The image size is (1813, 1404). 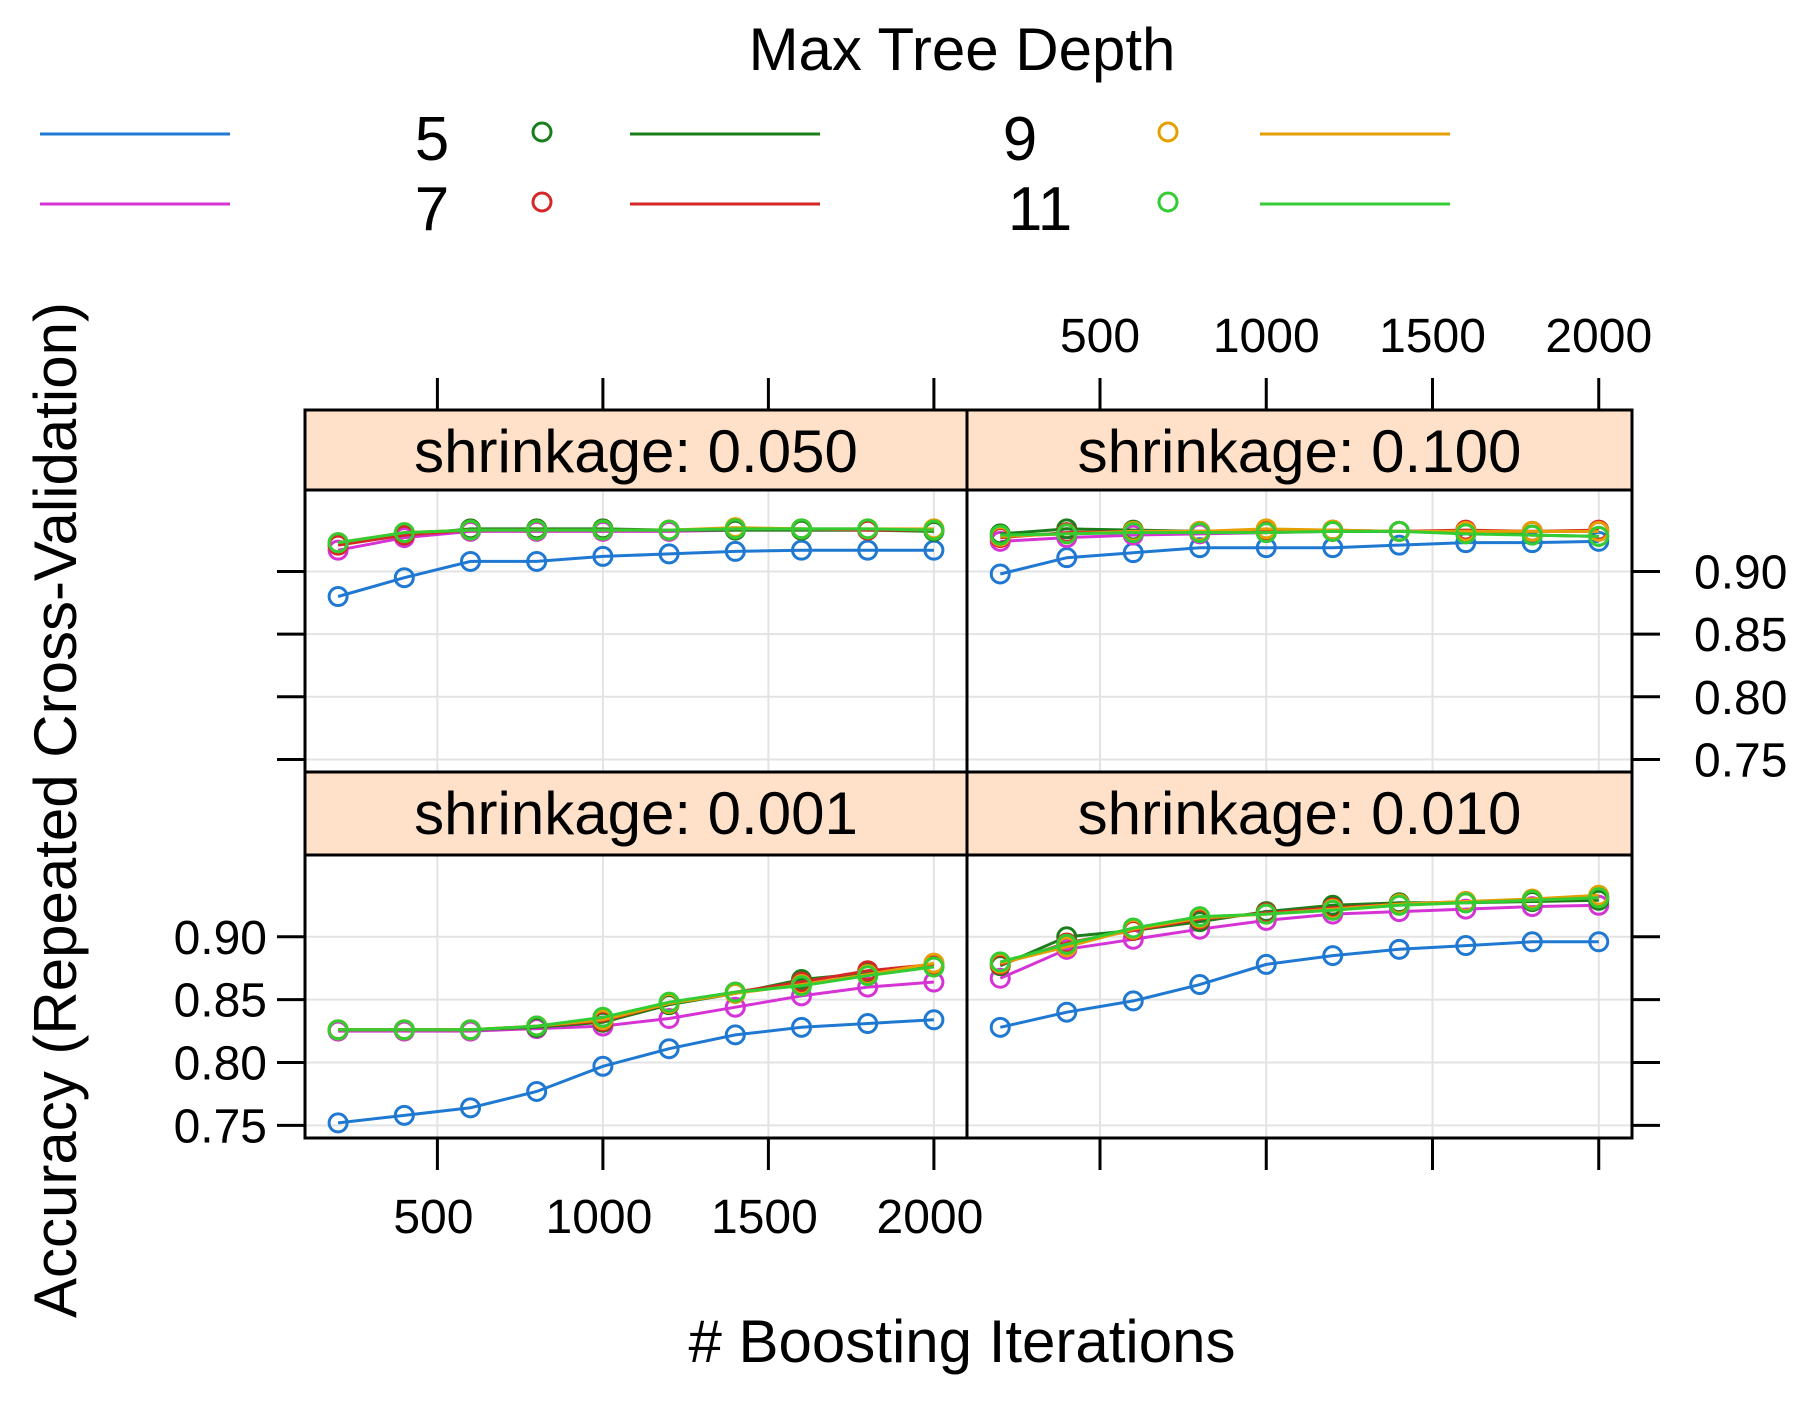 What do you see at coordinates (1432, 336) in the screenshot?
I see `x-tick-label-top: 1500` at bounding box center [1432, 336].